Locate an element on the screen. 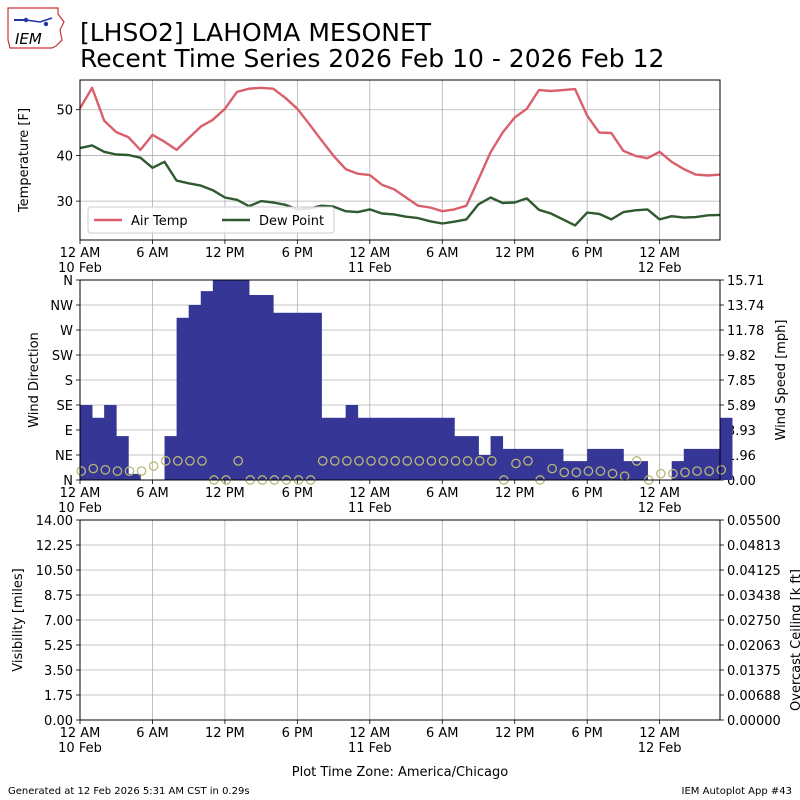 Image resolution: width=800 pixels, height=800 pixels. y2-tick-label: 0.00688 is located at coordinates (754, 696).